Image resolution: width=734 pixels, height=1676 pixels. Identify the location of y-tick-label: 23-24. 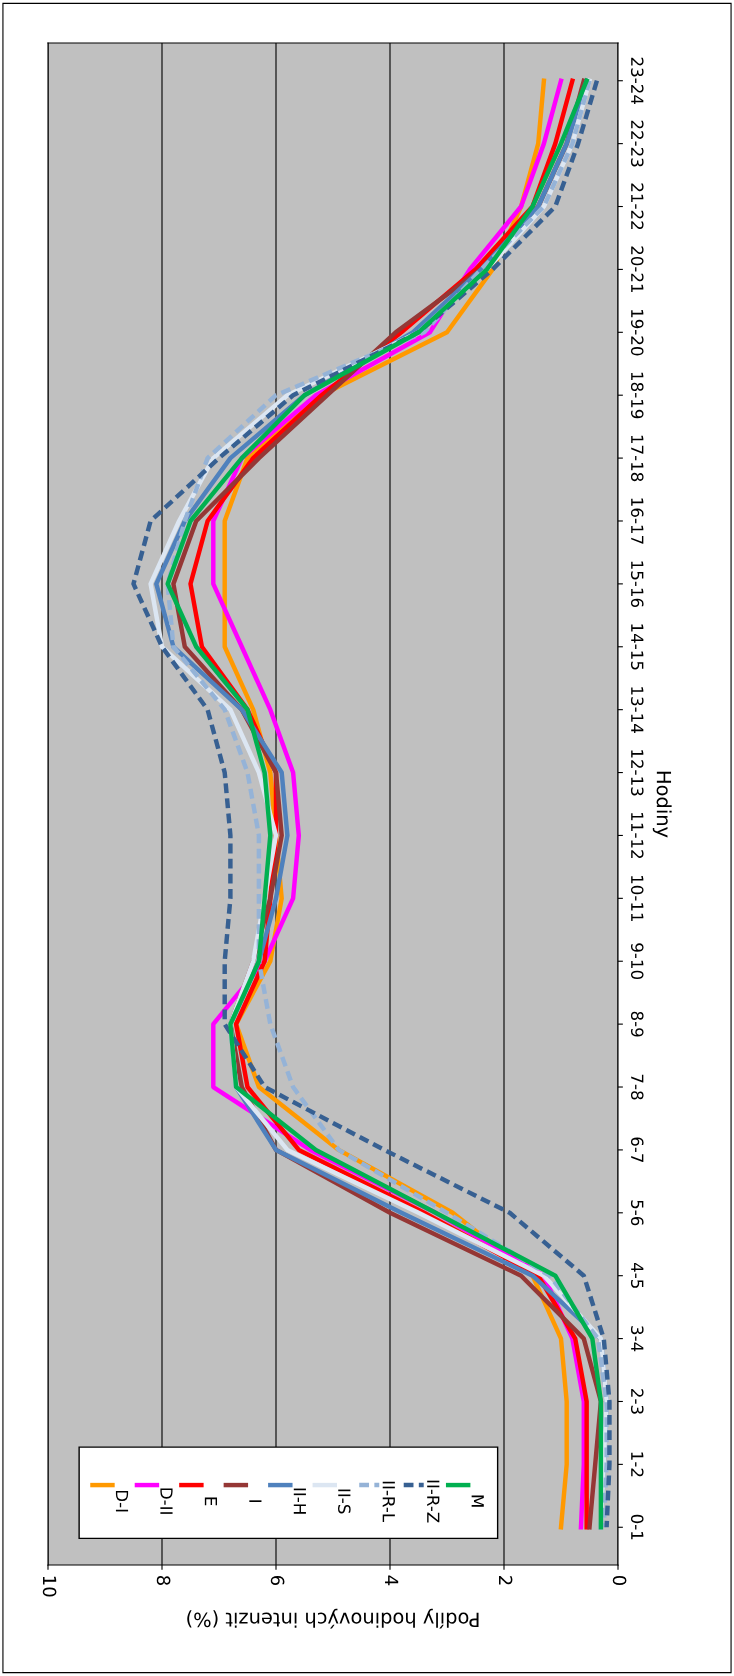
(637, 81).